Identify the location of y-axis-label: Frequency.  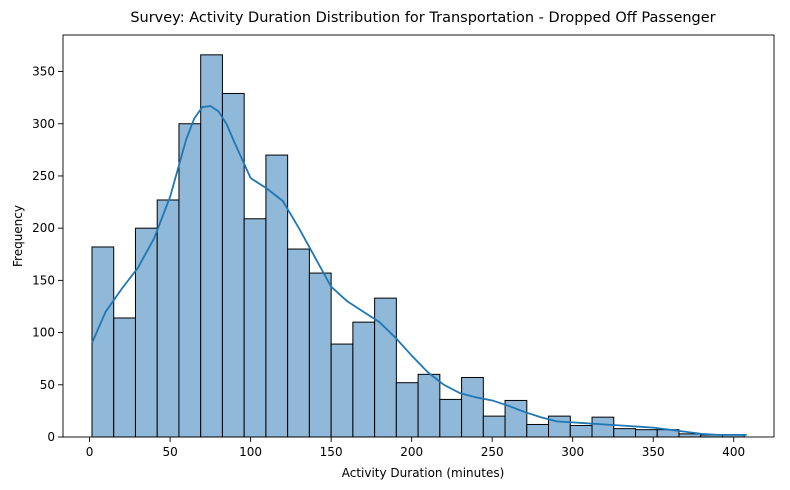
(18, 236).